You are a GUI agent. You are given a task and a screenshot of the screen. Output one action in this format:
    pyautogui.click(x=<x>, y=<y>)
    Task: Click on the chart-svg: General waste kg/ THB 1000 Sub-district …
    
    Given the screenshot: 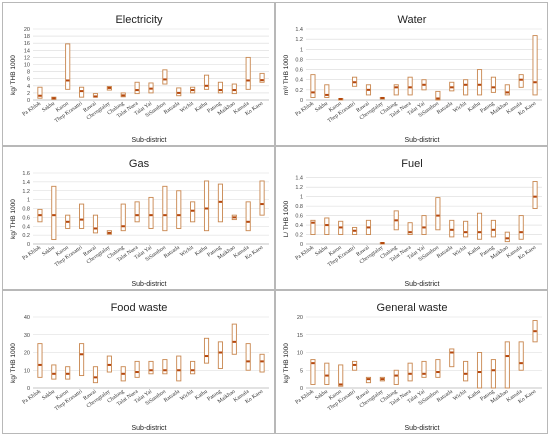 What is the action you would take?
    pyautogui.click(x=412, y=367)
    